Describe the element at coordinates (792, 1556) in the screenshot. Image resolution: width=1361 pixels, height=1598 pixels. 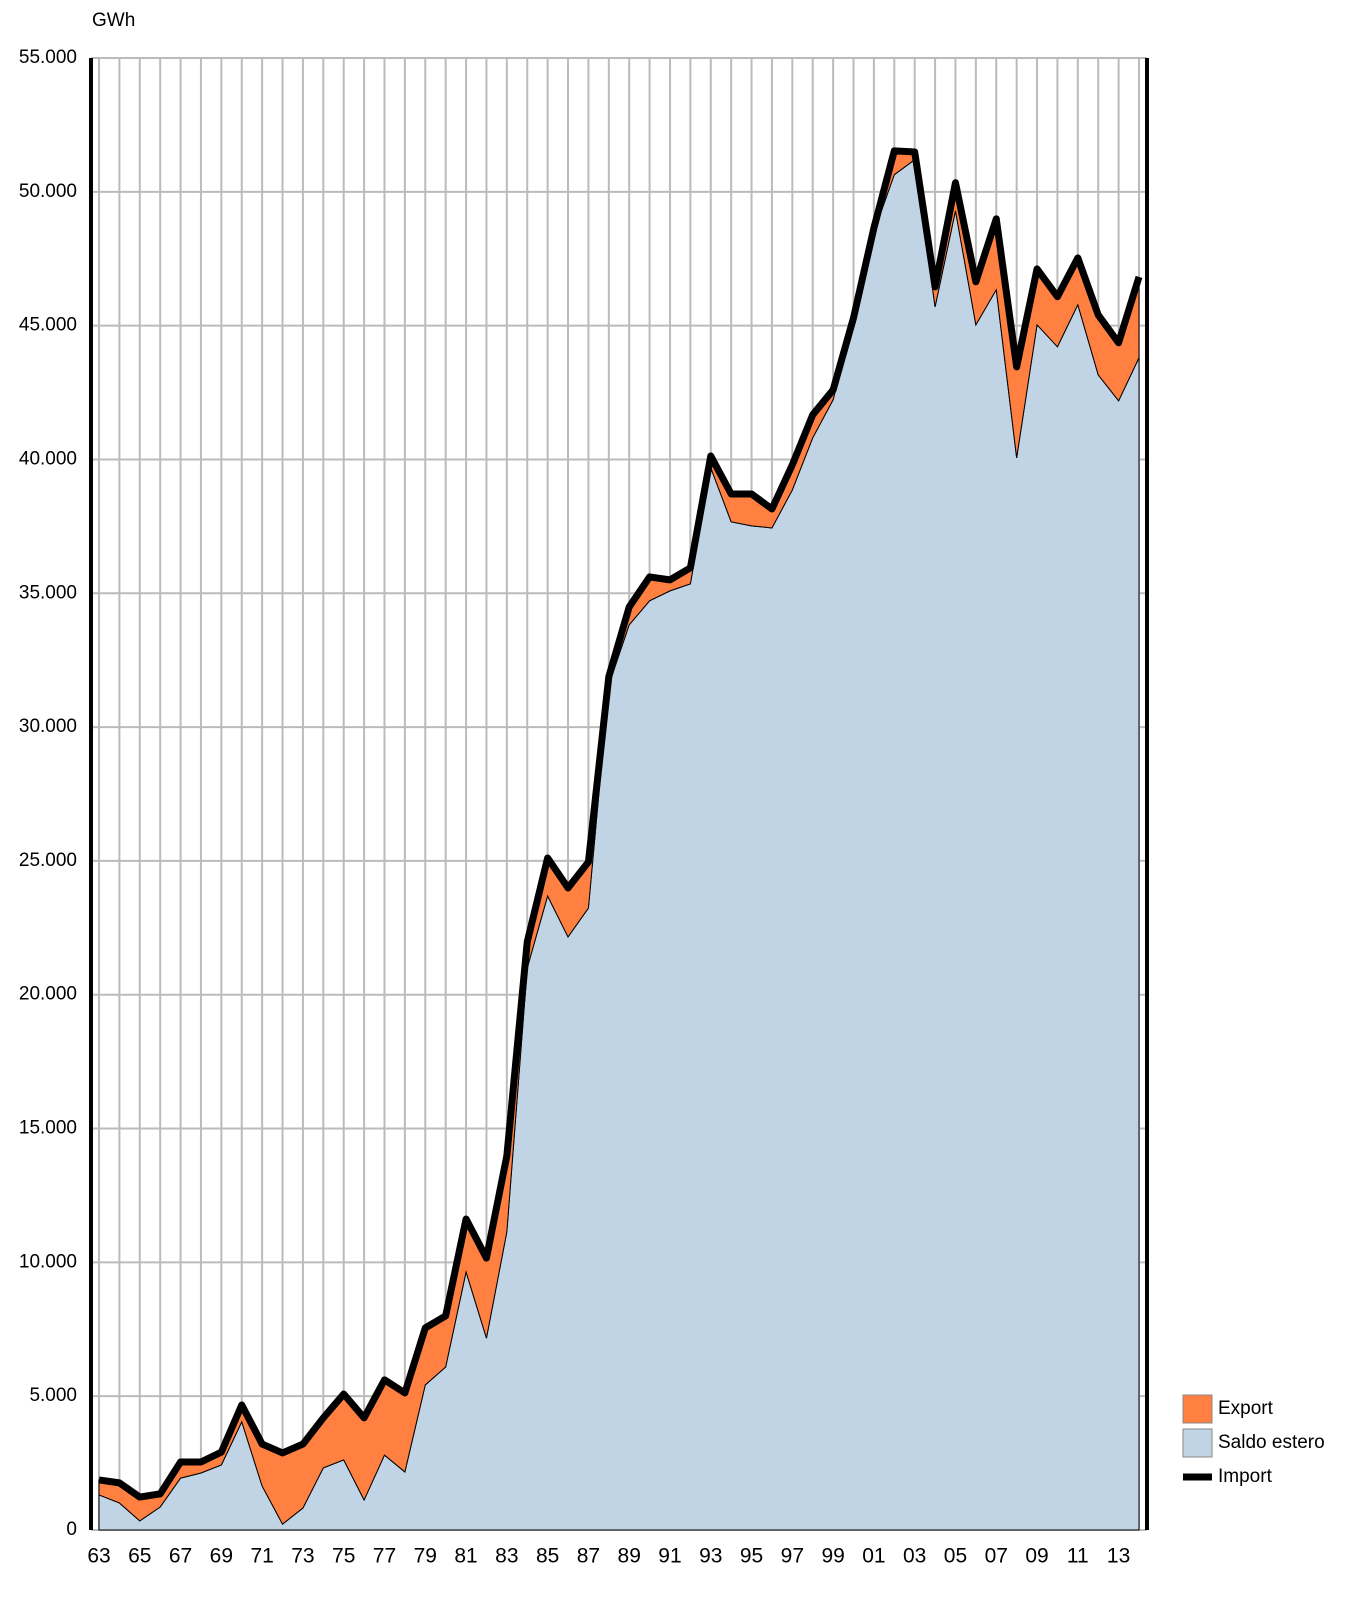
I see `x-tick-label: 97` at that location.